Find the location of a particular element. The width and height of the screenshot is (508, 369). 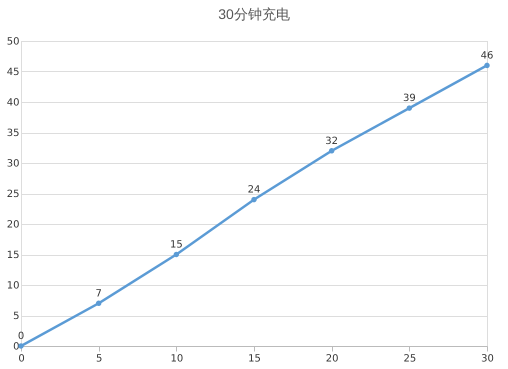

y-tick-label: 50 is located at coordinates (13, 42).